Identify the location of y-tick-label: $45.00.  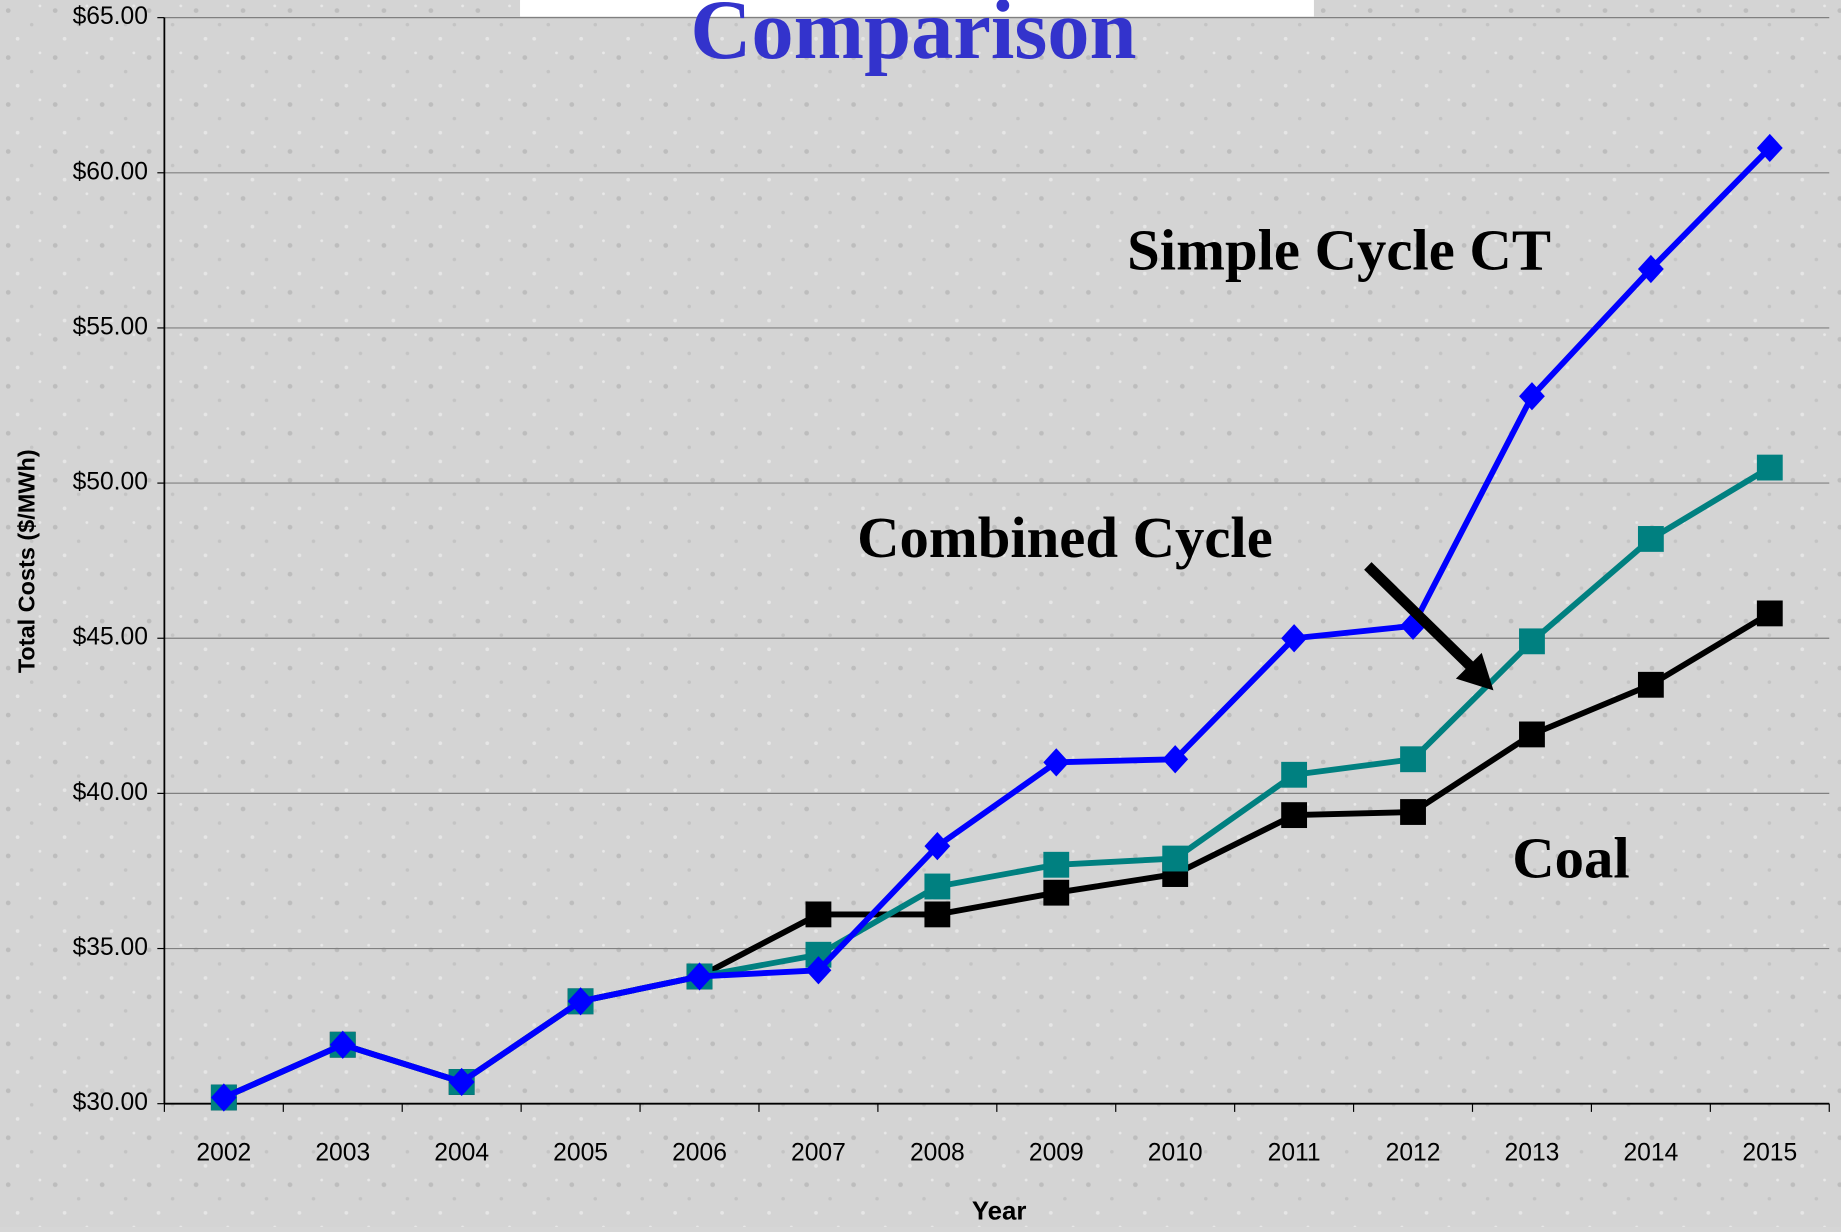
(110, 637).